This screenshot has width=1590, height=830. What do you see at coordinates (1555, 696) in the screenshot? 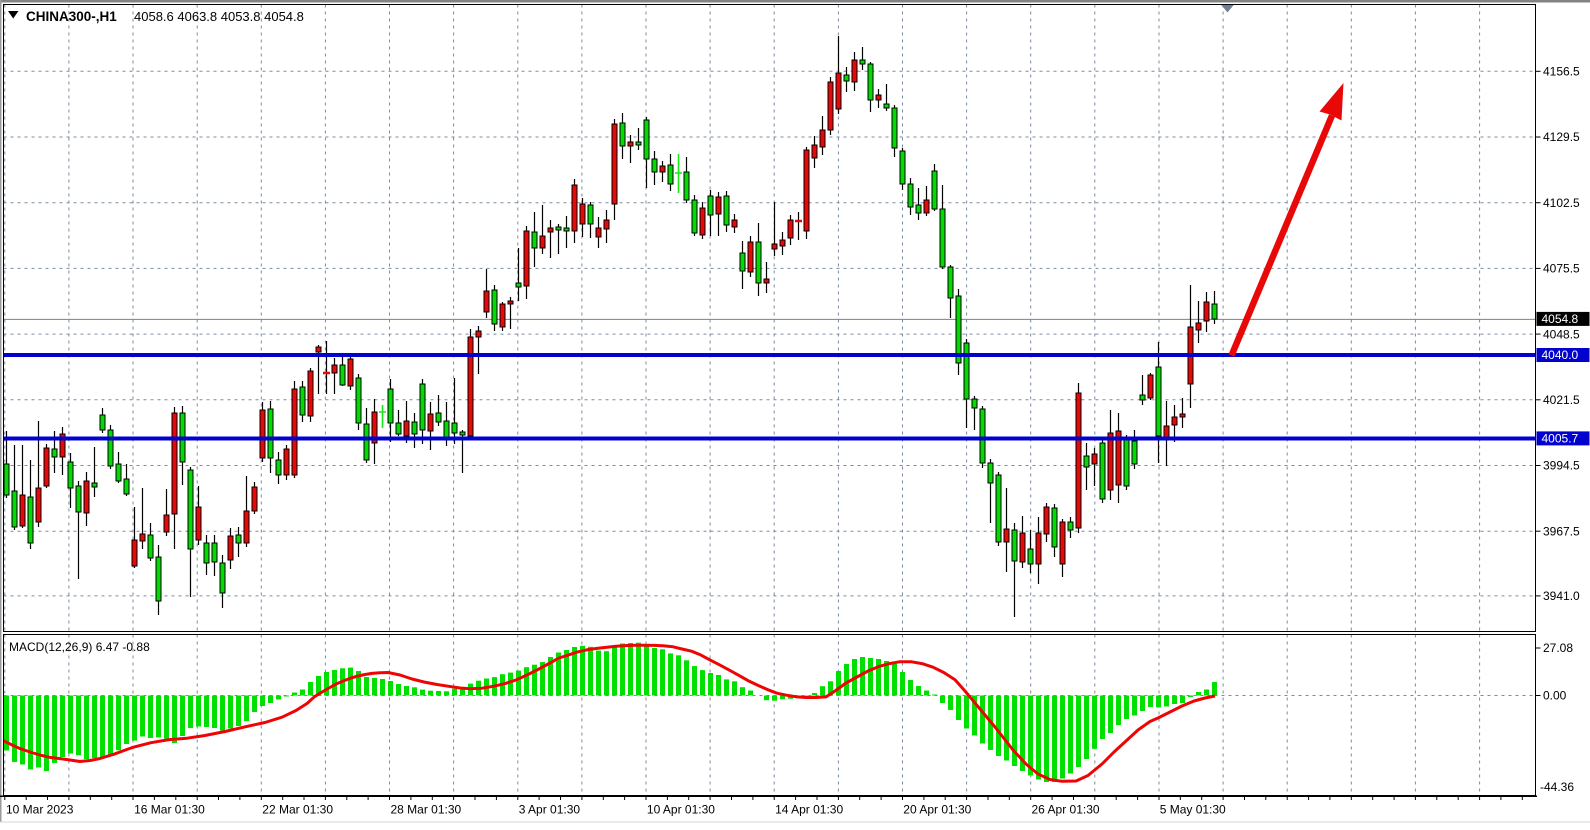
I see `svg-text: 0.00` at bounding box center [1555, 696].